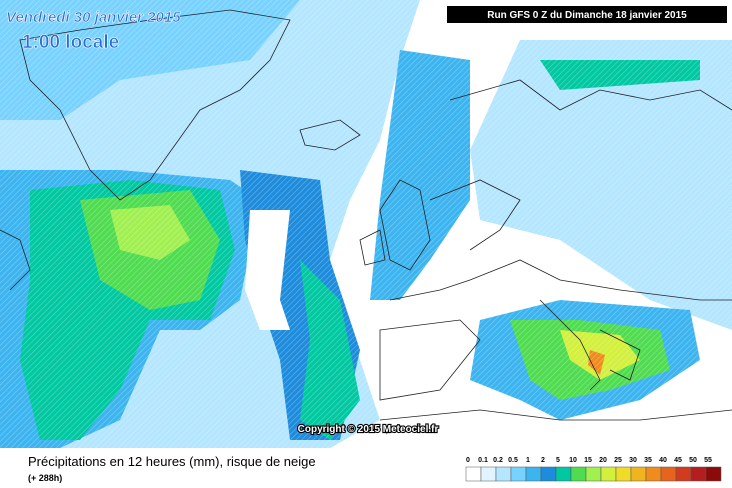  Describe the element at coordinates (498, 460) in the screenshot. I see `legend-label: 0.2` at that location.